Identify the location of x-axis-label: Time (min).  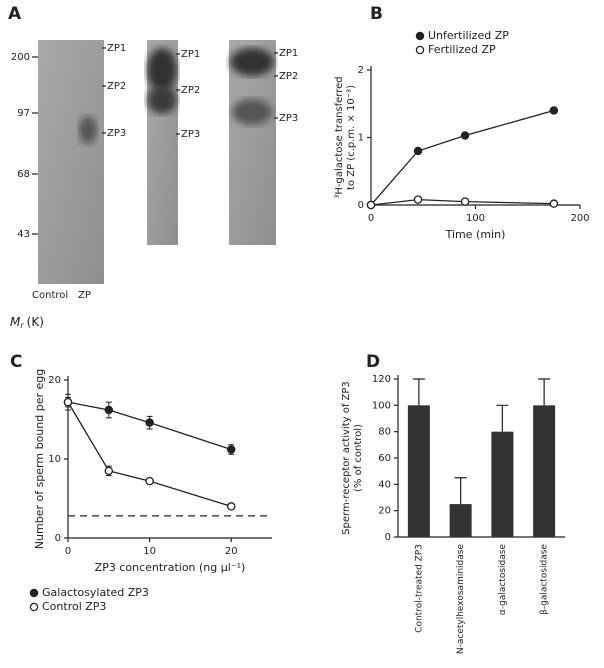
(475, 234).